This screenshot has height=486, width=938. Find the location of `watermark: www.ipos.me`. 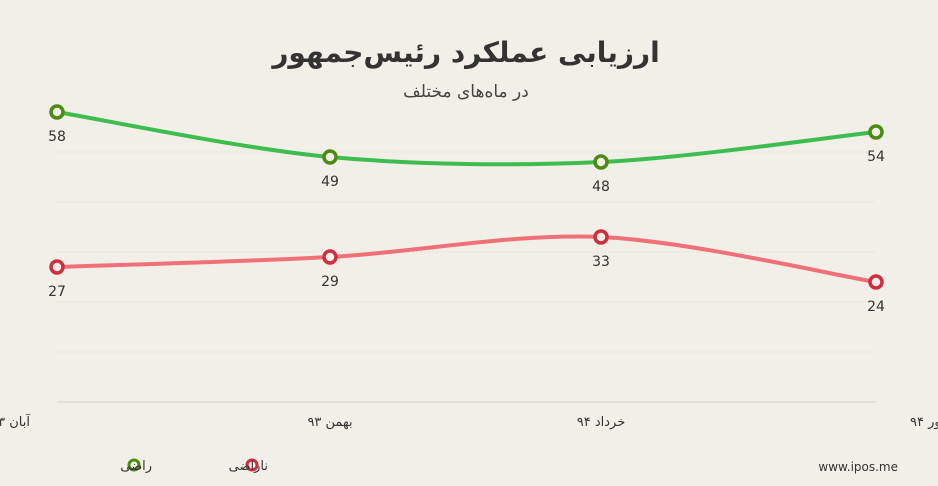

watermark: www.ipos.me is located at coordinates (858, 467).